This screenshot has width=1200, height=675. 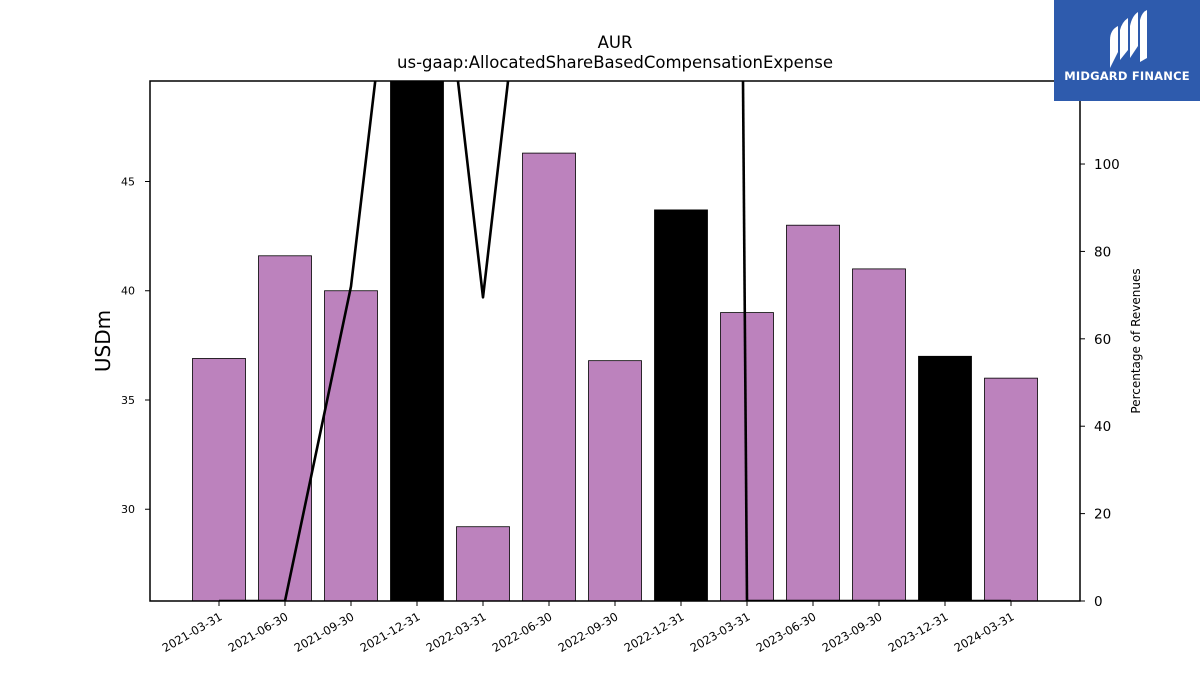 I want to click on ratio-line-spike, so click(x=745, y=341).